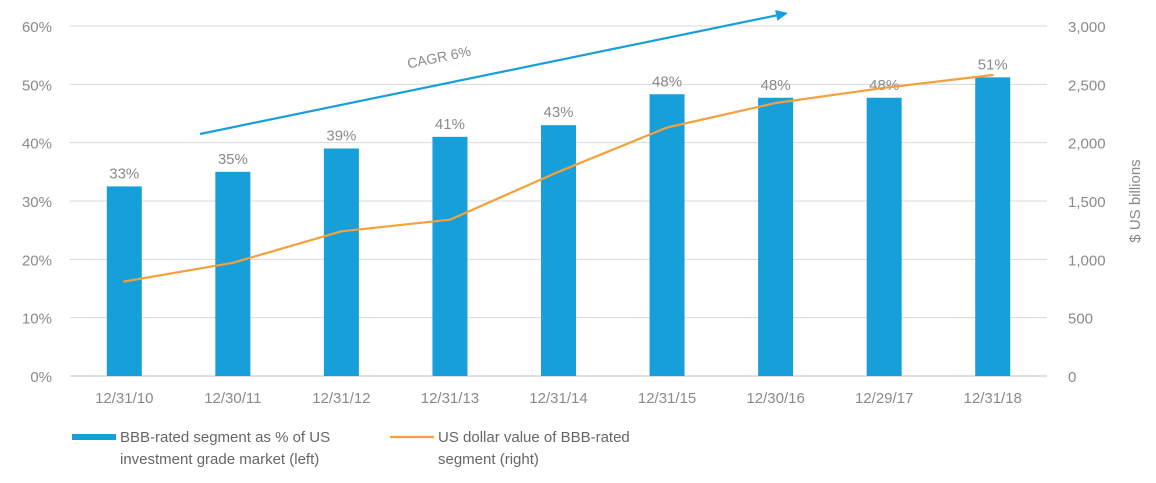 The height and width of the screenshot is (483, 1156). Describe the element at coordinates (1087, 144) in the screenshot. I see `y-right-tick-label: 2,000` at that location.